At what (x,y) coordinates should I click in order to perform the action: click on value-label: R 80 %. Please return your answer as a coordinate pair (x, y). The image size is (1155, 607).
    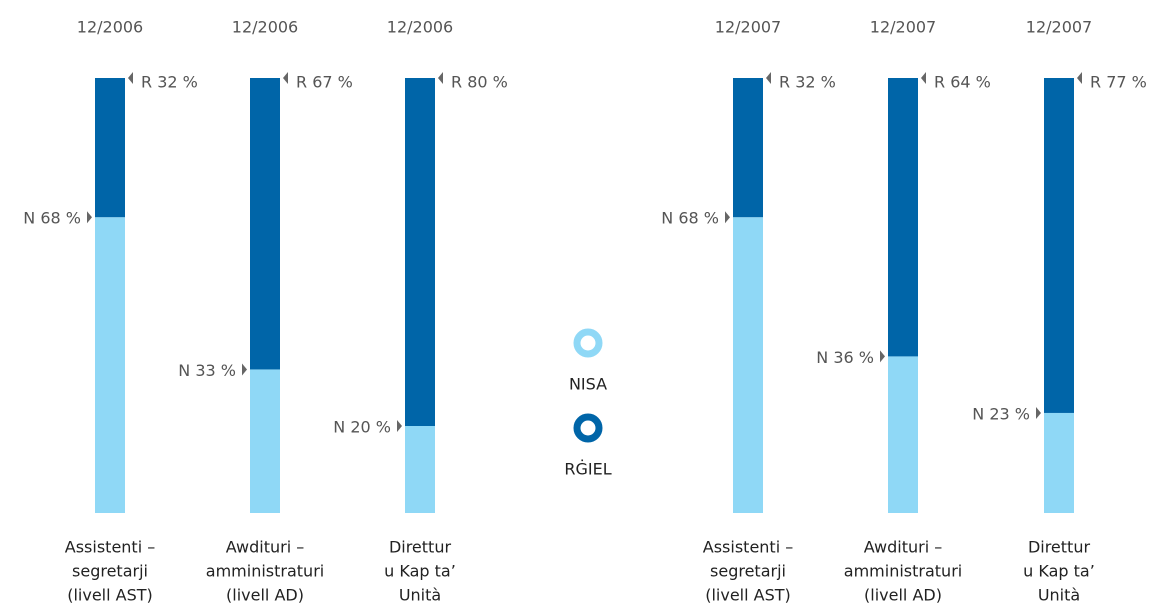
    Looking at the image, I should click on (479, 82).